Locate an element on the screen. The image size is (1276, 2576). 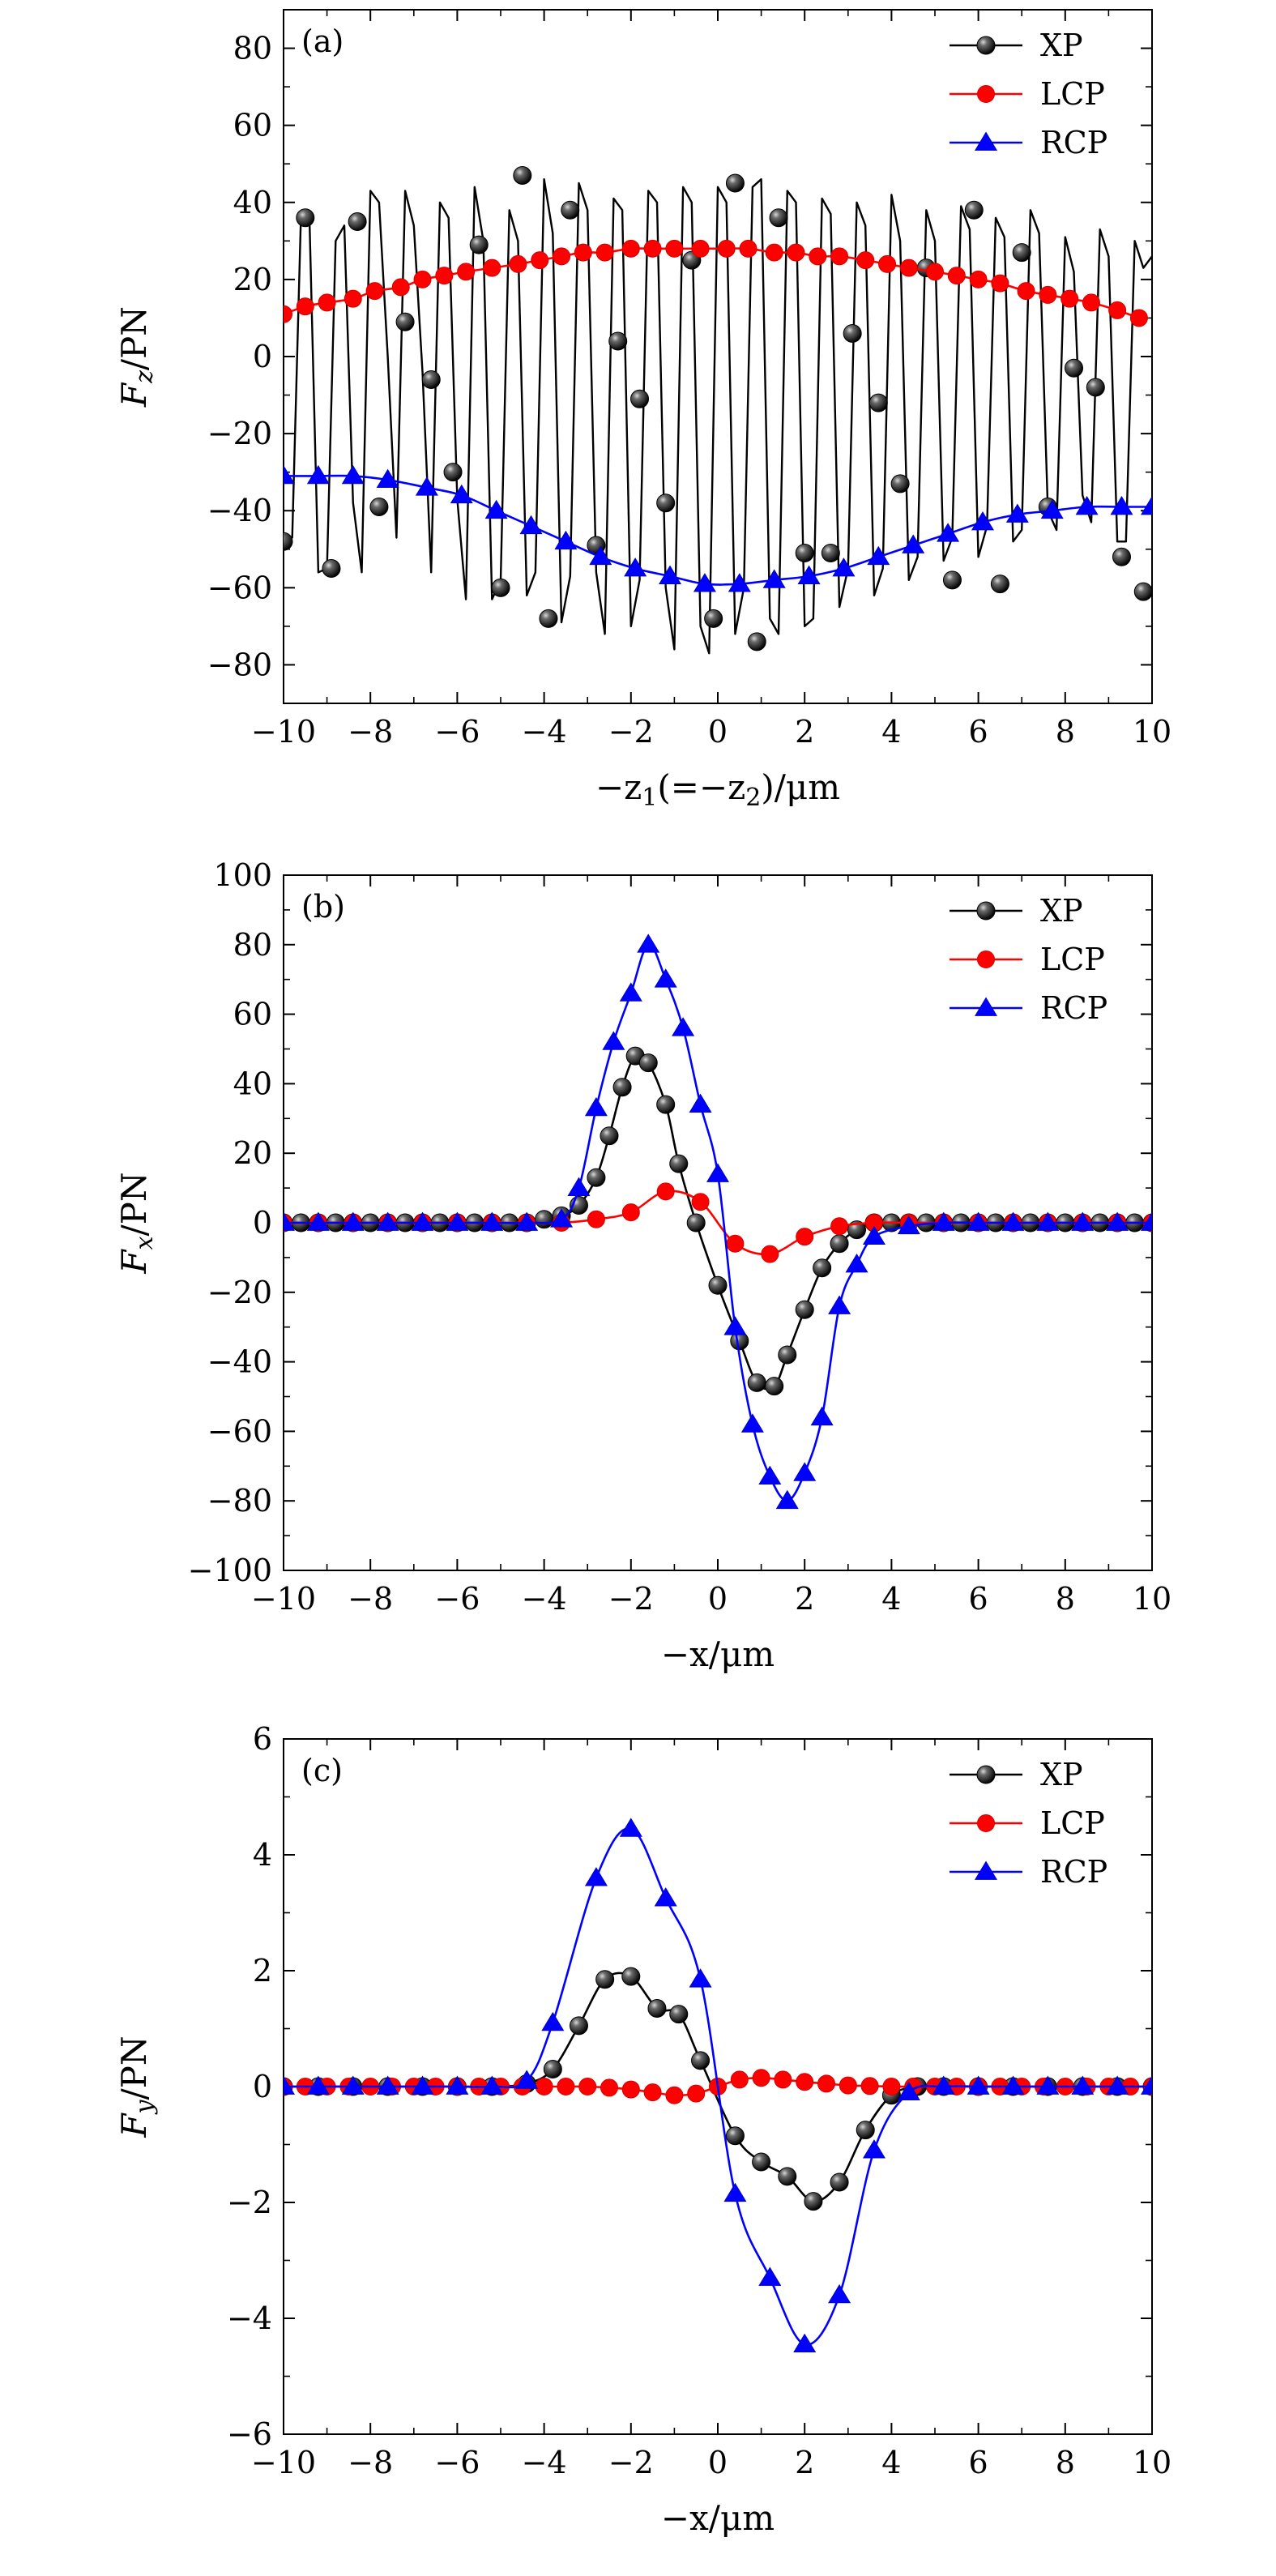
y-axis-label-subscript: z is located at coordinates (144, 377).